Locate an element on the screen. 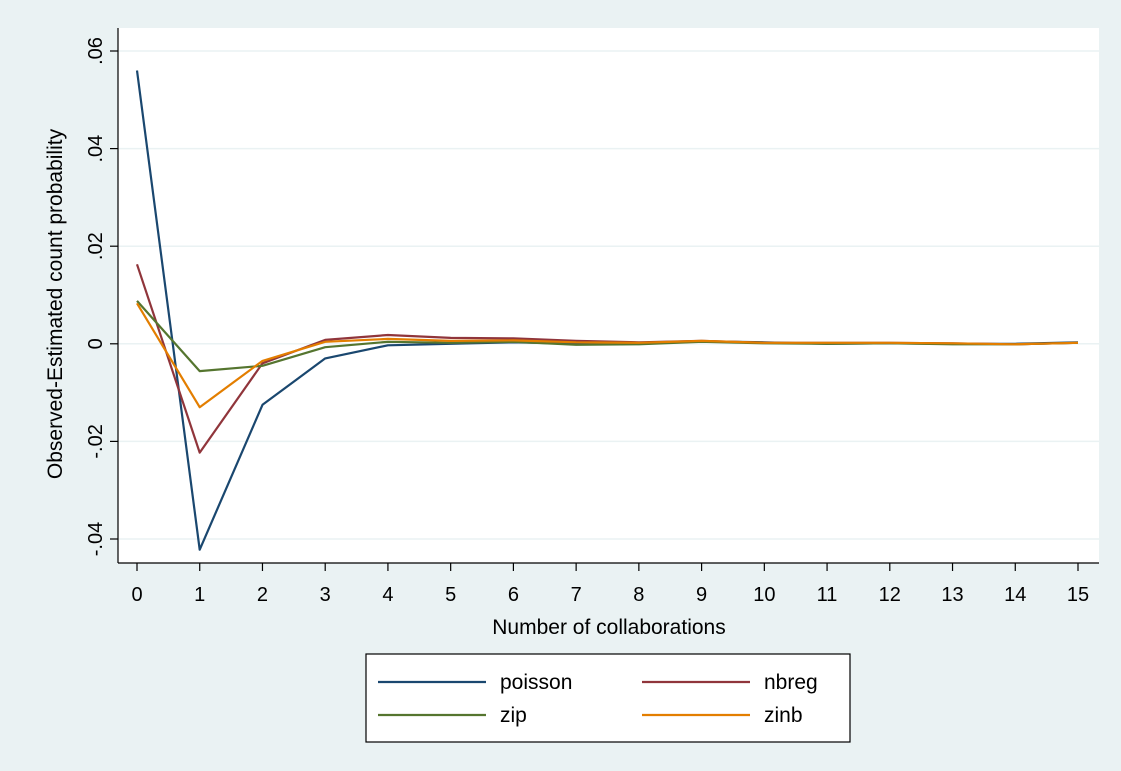  x-tick-label: 3 is located at coordinates (325, 595).